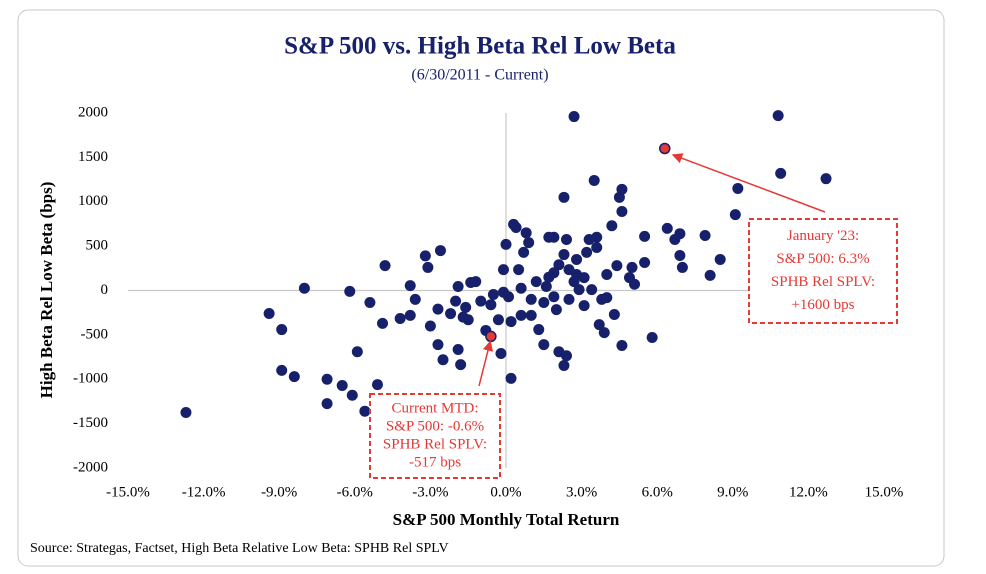 The height and width of the screenshot is (574, 986). What do you see at coordinates (732, 492) in the screenshot?
I see `x-tick-label: 9.0%` at bounding box center [732, 492].